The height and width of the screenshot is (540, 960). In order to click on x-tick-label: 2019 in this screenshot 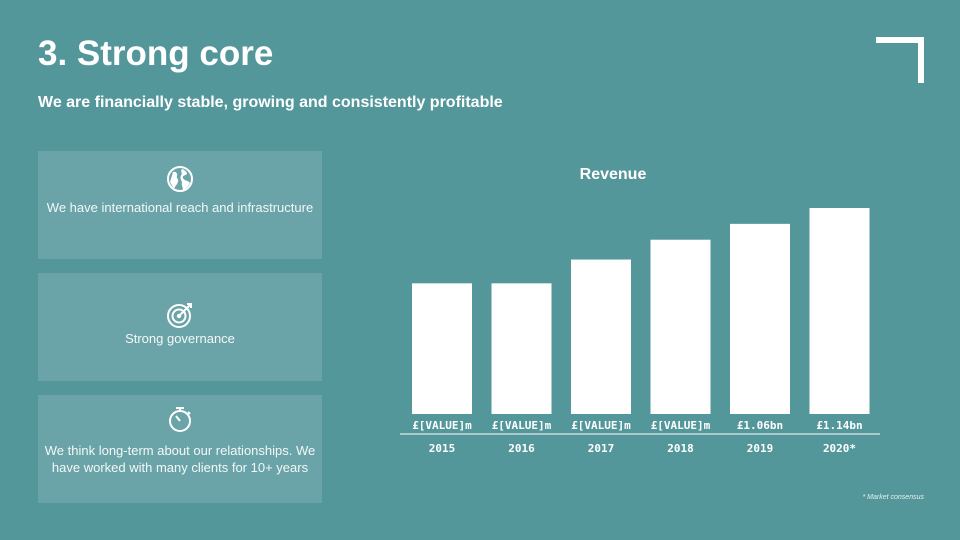, I will do `click(760, 448)`.